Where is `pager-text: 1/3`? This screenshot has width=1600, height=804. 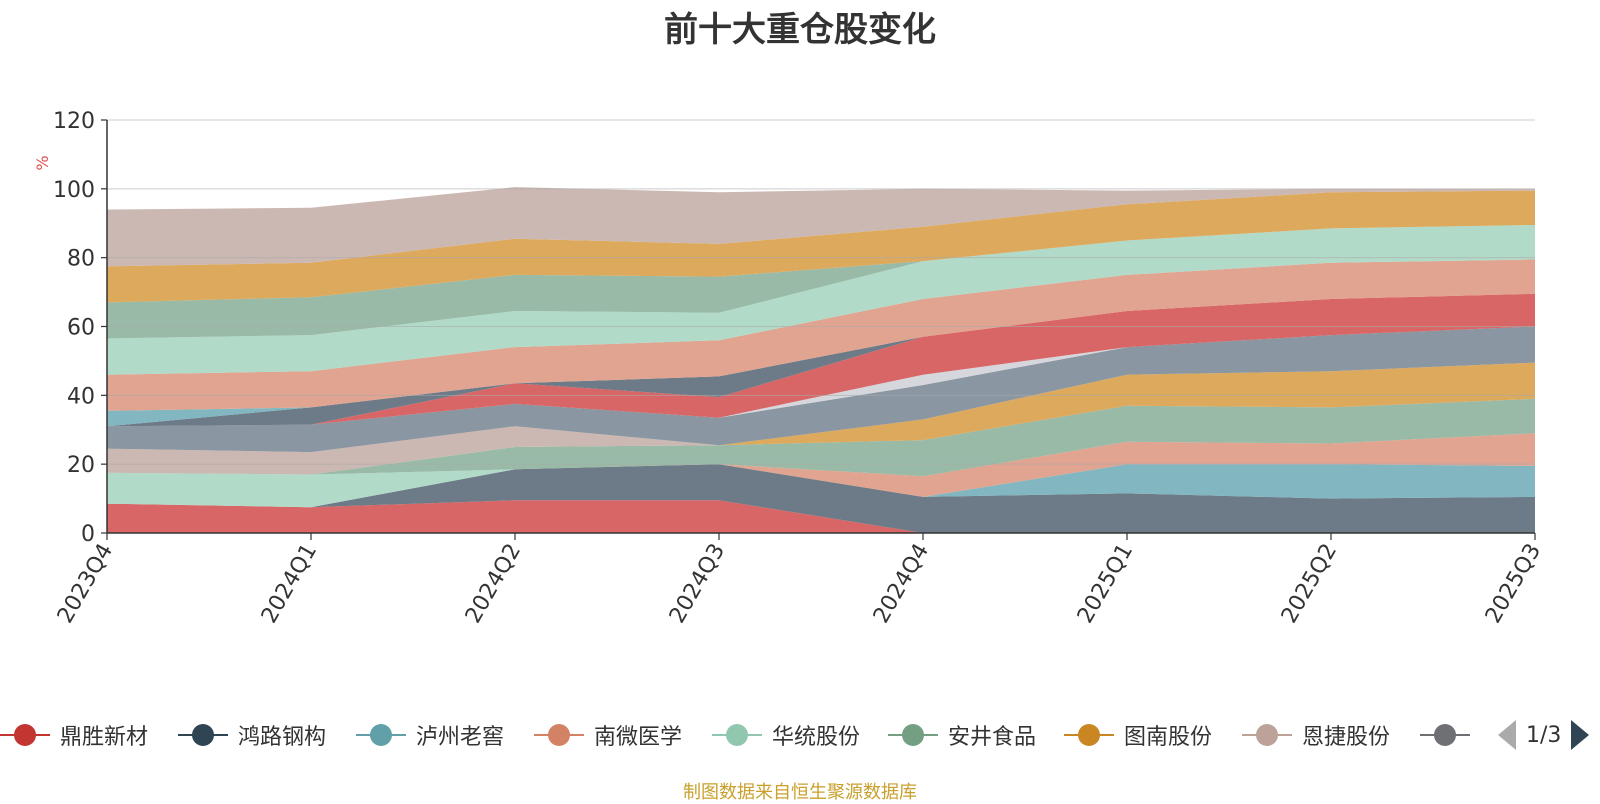 pager-text: 1/3 is located at coordinates (1544, 735).